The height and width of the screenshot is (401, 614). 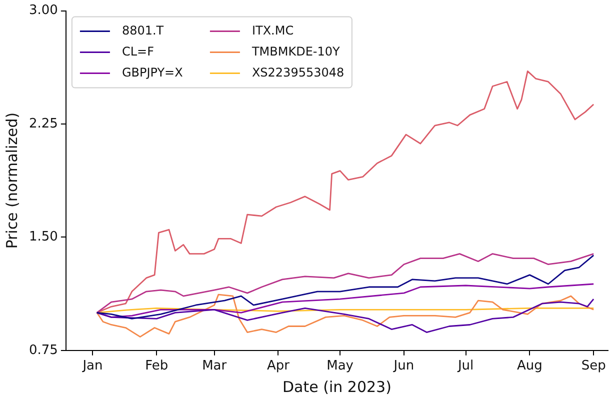 What do you see at coordinates (278, 366) in the screenshot?
I see `x-tick-label: Apr` at bounding box center [278, 366].